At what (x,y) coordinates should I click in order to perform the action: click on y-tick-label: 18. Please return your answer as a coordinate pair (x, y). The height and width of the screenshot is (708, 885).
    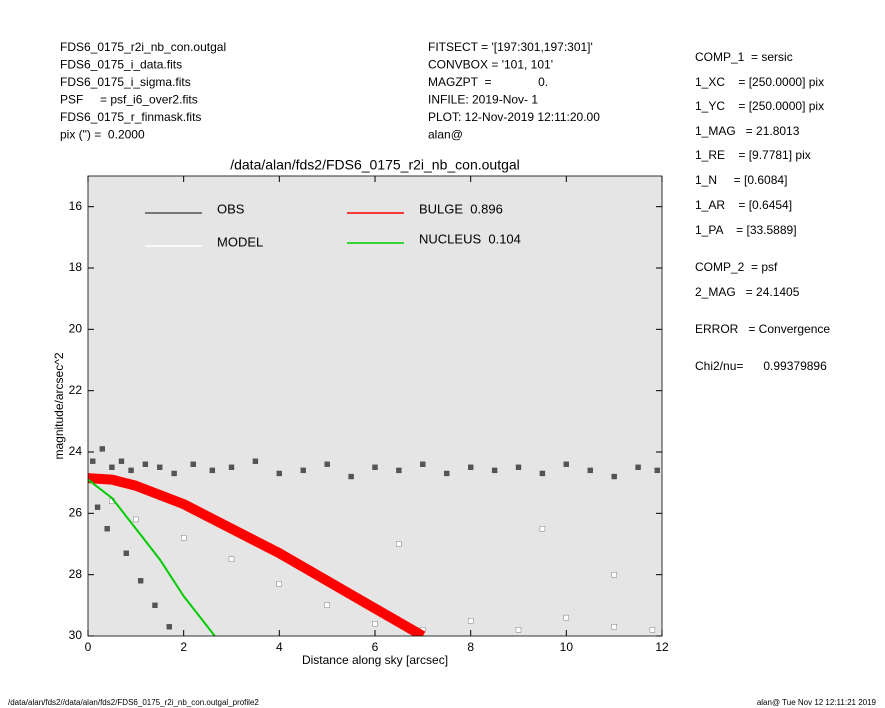
    Looking at the image, I should click on (76, 267).